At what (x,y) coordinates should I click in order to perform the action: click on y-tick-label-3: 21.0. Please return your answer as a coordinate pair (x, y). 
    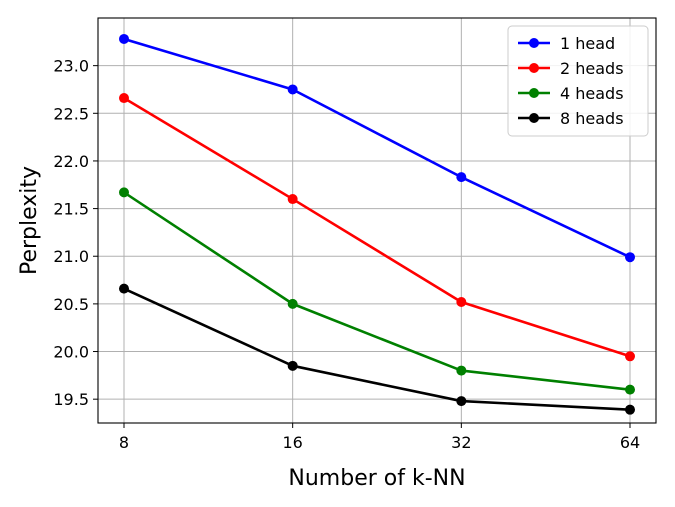
    Looking at the image, I should click on (71, 256).